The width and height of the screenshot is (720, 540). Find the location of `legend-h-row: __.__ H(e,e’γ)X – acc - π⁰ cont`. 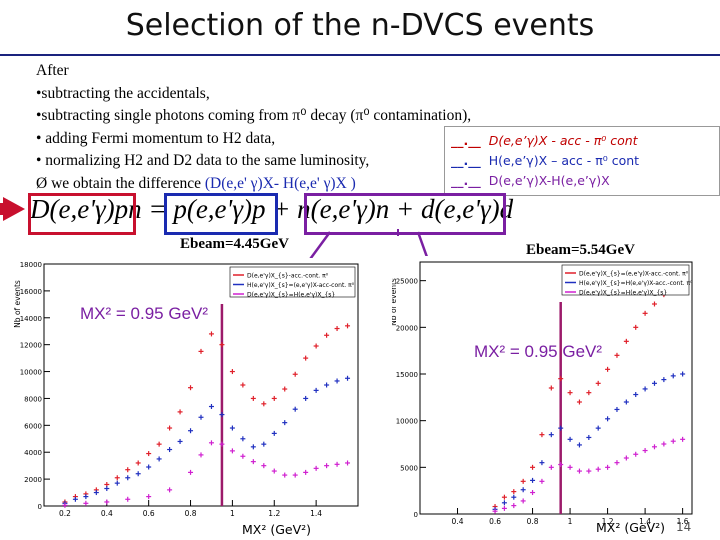

legend-h-row: __.__ H(e,e’γ)X – acc - π⁰ cont is located at coordinates (545, 160).